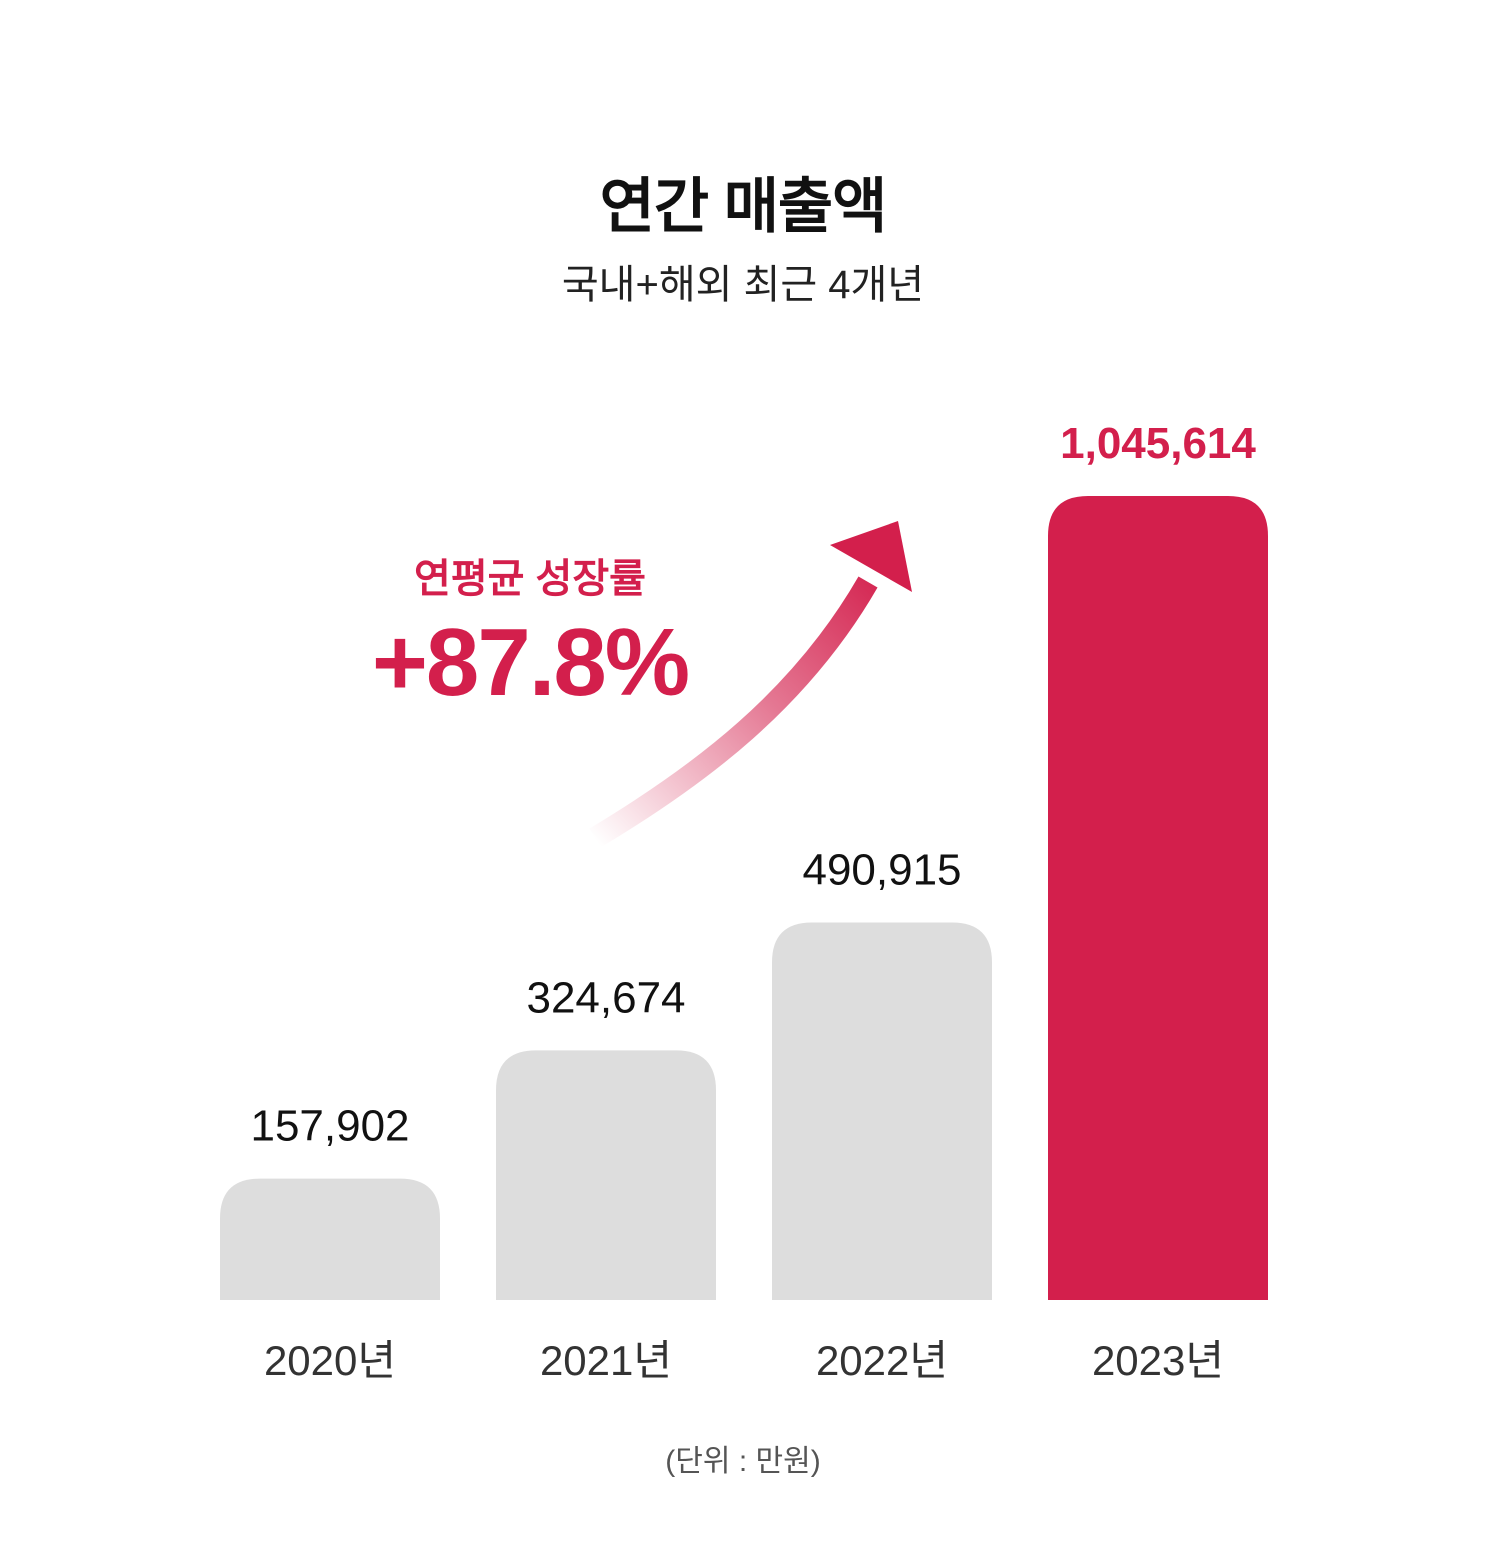 The image size is (1486, 1556). I want to click on chart-title: 연간 매출액, so click(743, 206).